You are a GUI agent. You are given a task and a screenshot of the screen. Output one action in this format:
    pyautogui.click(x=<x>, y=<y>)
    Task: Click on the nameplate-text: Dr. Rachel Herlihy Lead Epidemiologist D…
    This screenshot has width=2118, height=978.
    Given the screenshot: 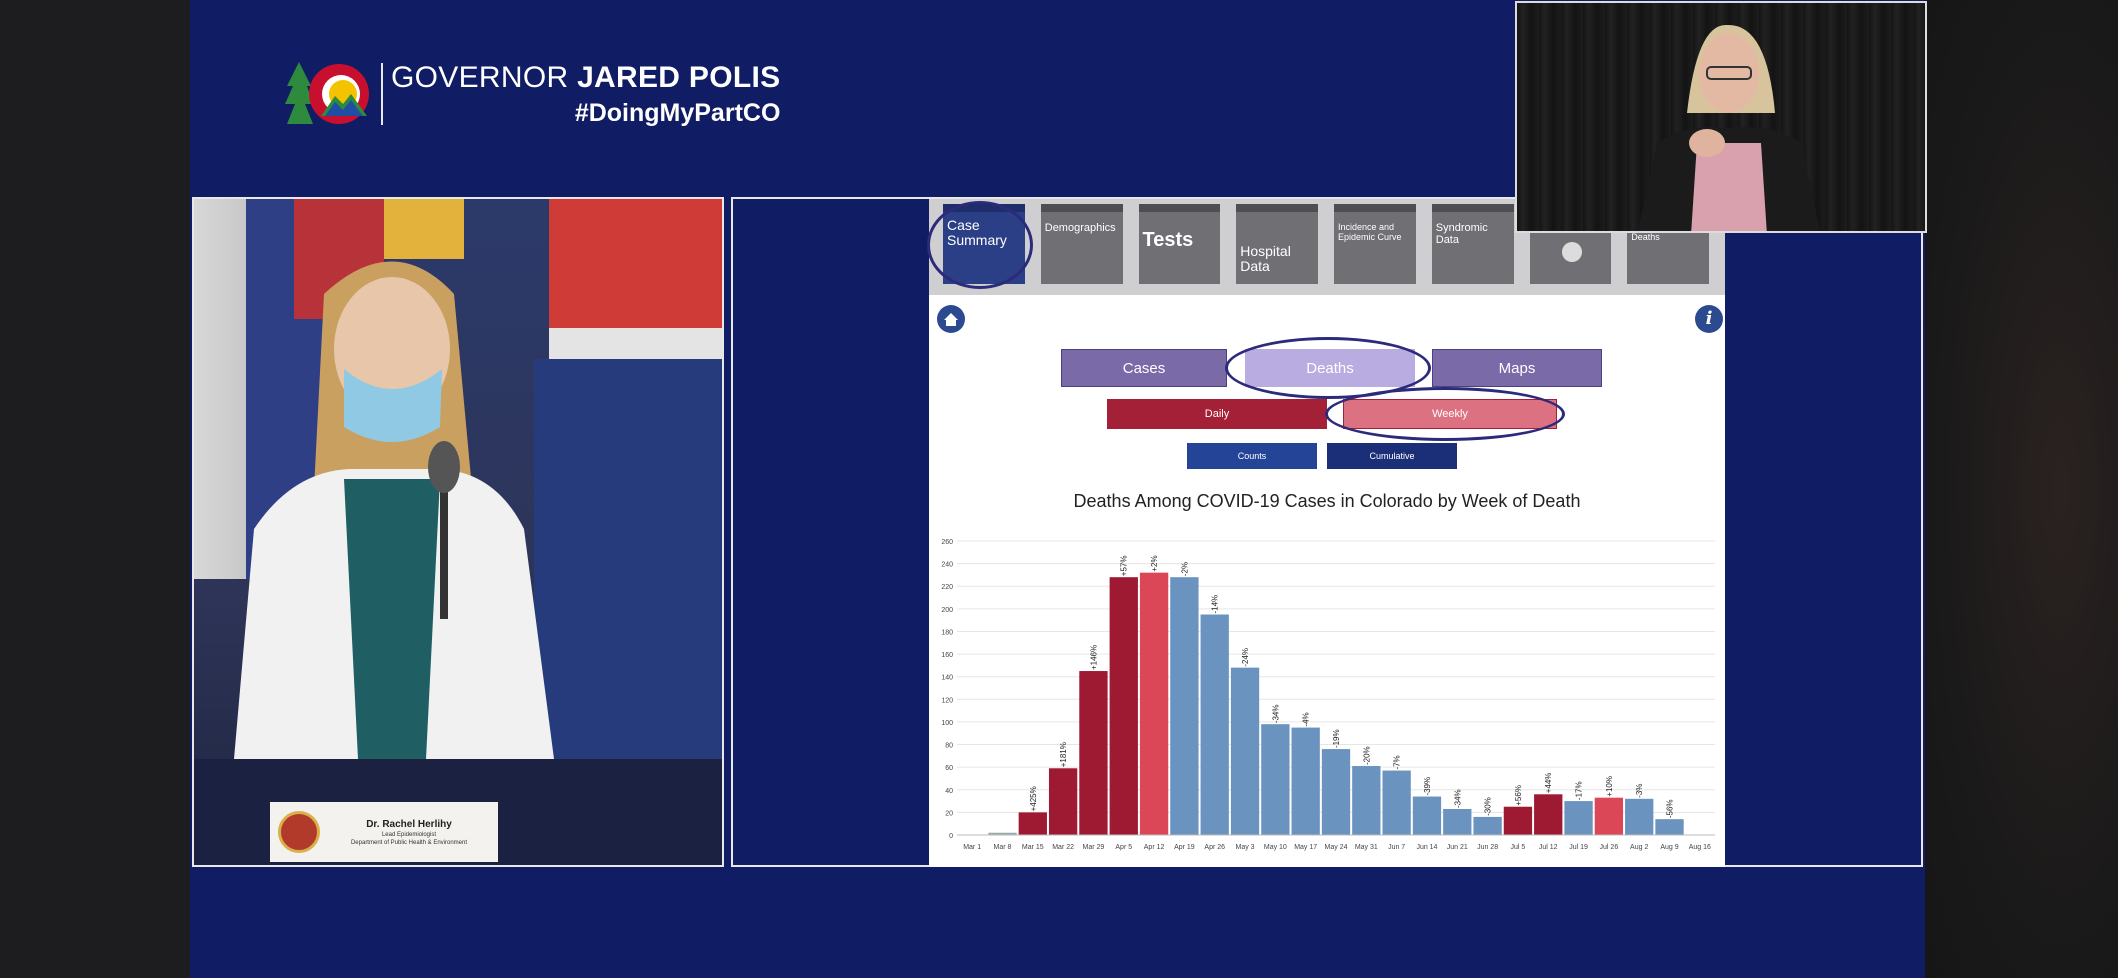 What is the action you would take?
    pyautogui.click(x=409, y=832)
    